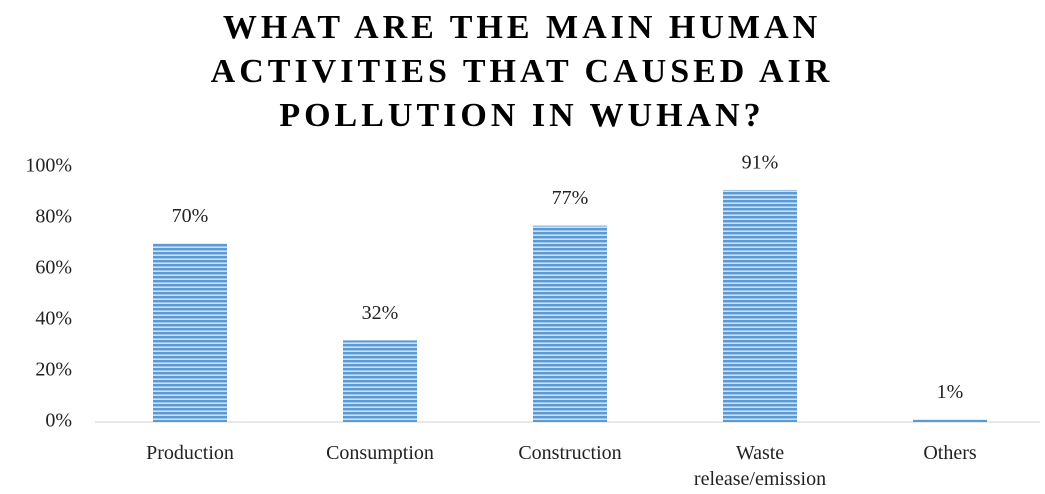  What do you see at coordinates (760, 163) in the screenshot?
I see `data-label: 91%` at bounding box center [760, 163].